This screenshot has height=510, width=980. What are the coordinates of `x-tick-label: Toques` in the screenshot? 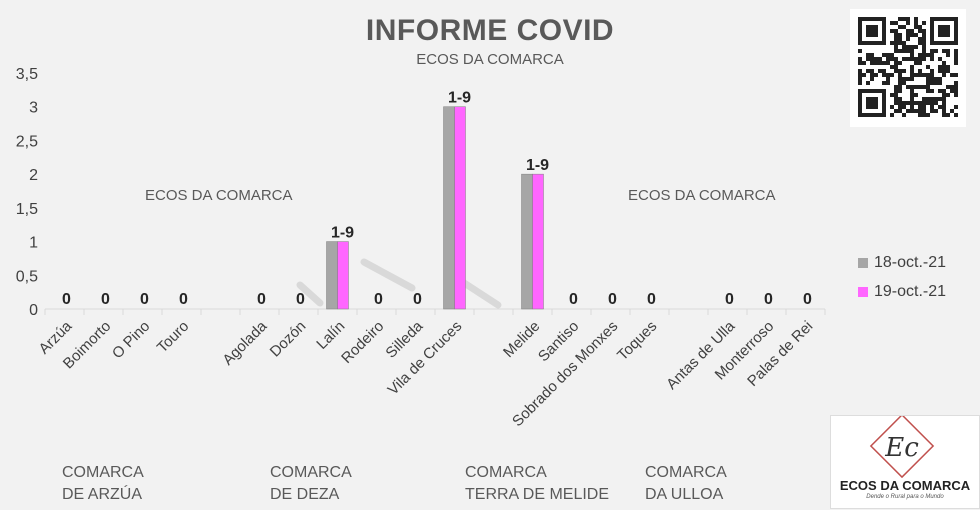 It's located at (637, 341).